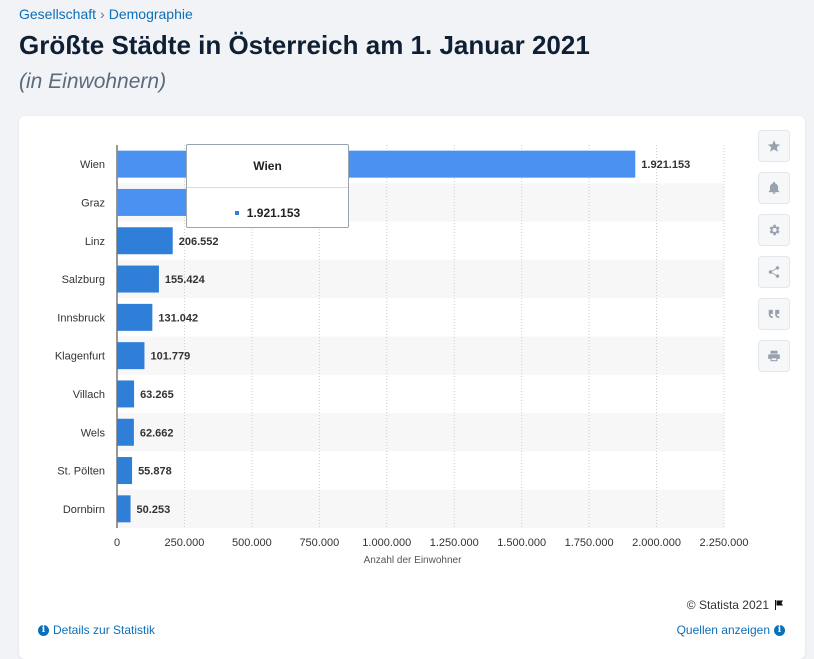  I want to click on breadcrumb-category: Gesellschaft, so click(58, 14).